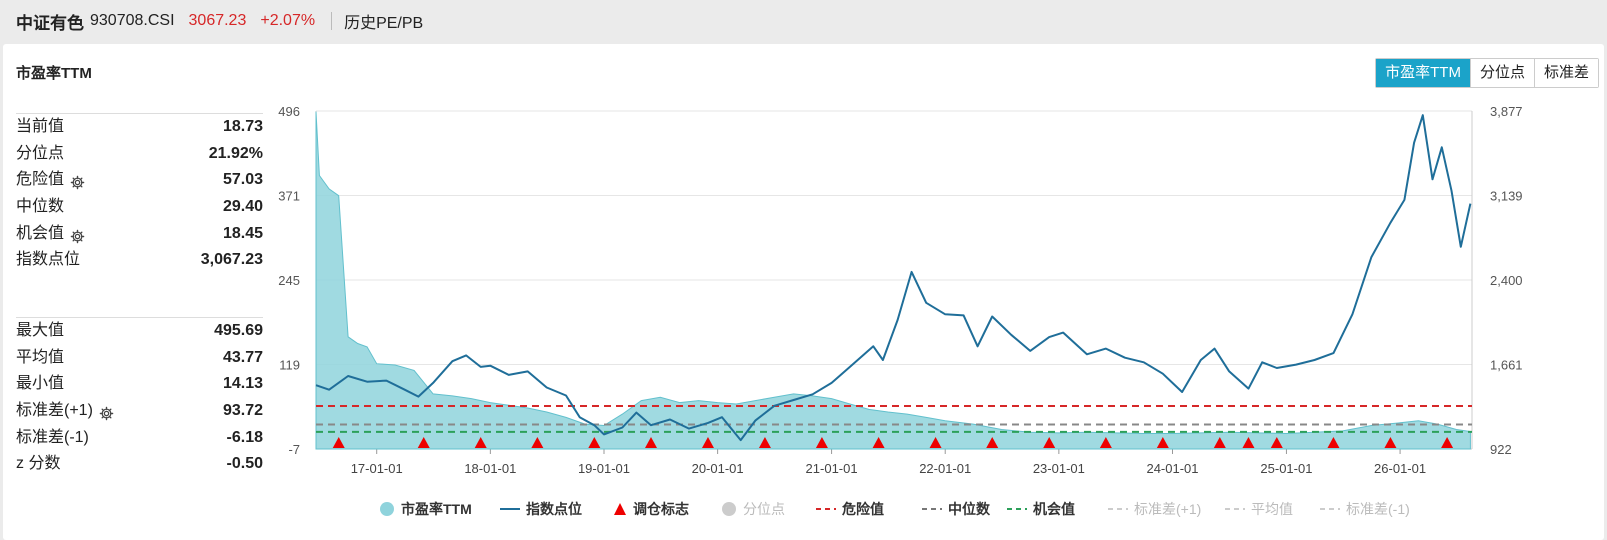 This screenshot has height=540, width=1607. What do you see at coordinates (289, 196) in the screenshot?
I see `left-axis-tick-label: 371` at bounding box center [289, 196].